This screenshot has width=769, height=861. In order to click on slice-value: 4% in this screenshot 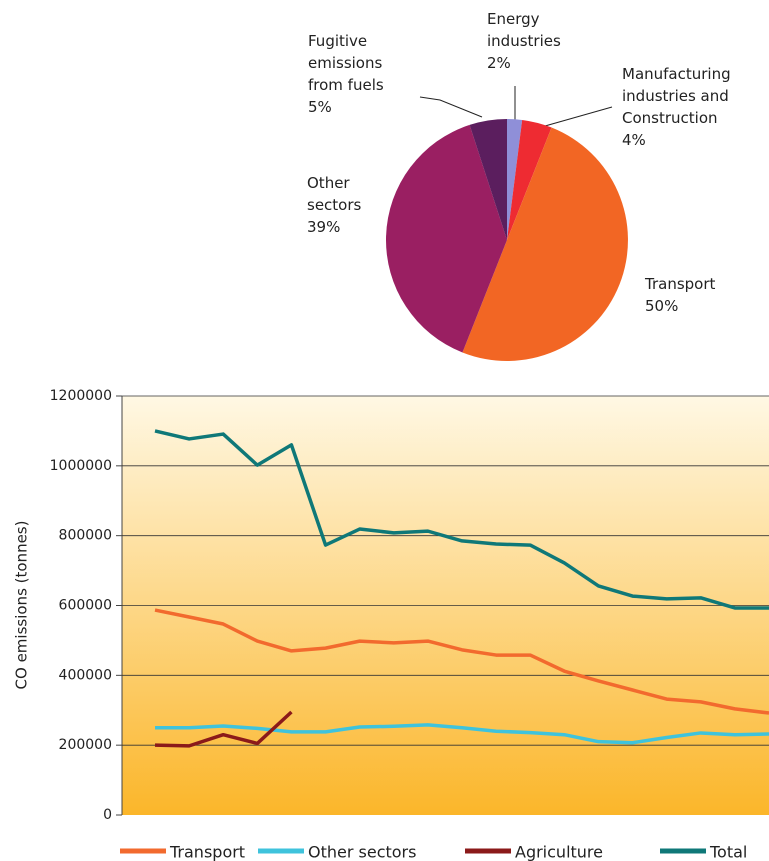, I will do `click(634, 140)`.